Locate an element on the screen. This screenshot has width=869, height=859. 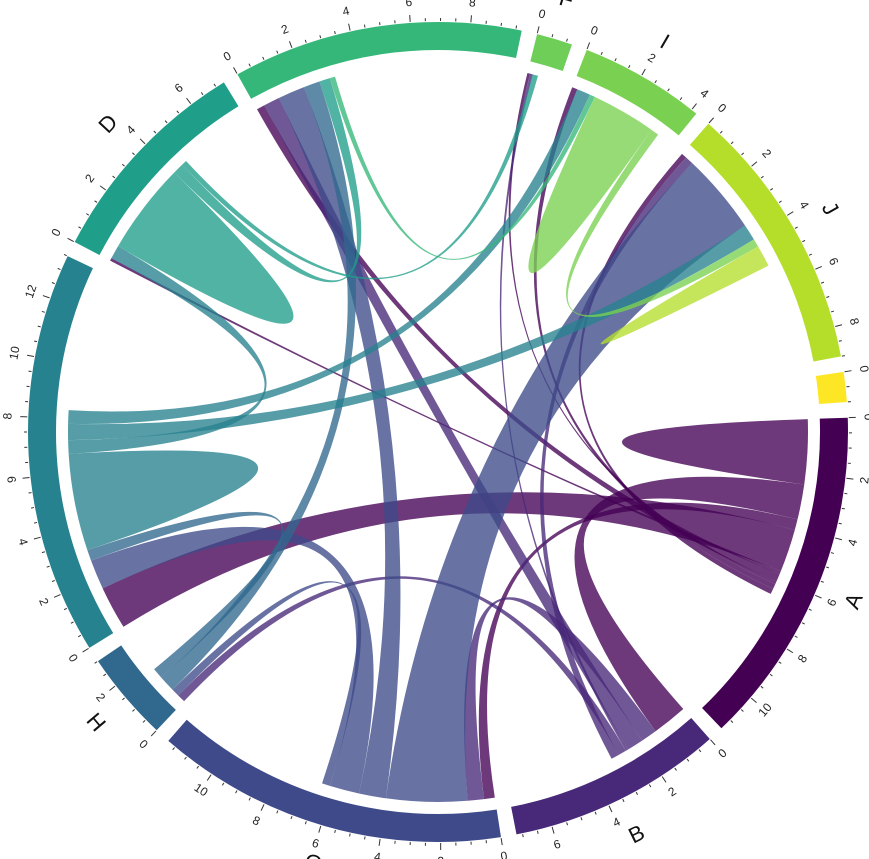
sector-H is located at coordinates (136, 688).